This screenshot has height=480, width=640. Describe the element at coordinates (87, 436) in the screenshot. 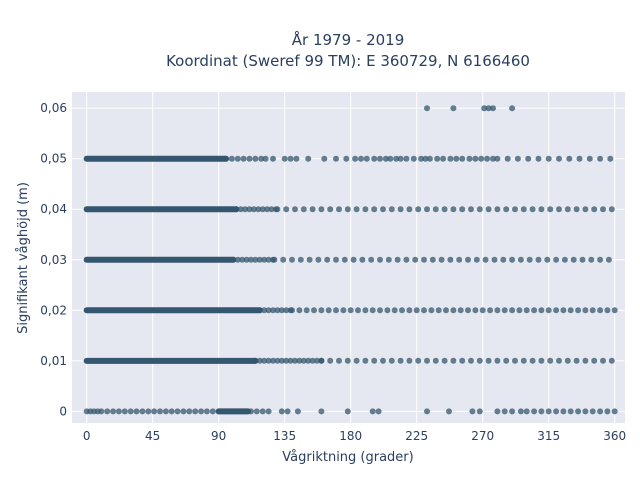

I see `x-tick-label: 0` at that location.